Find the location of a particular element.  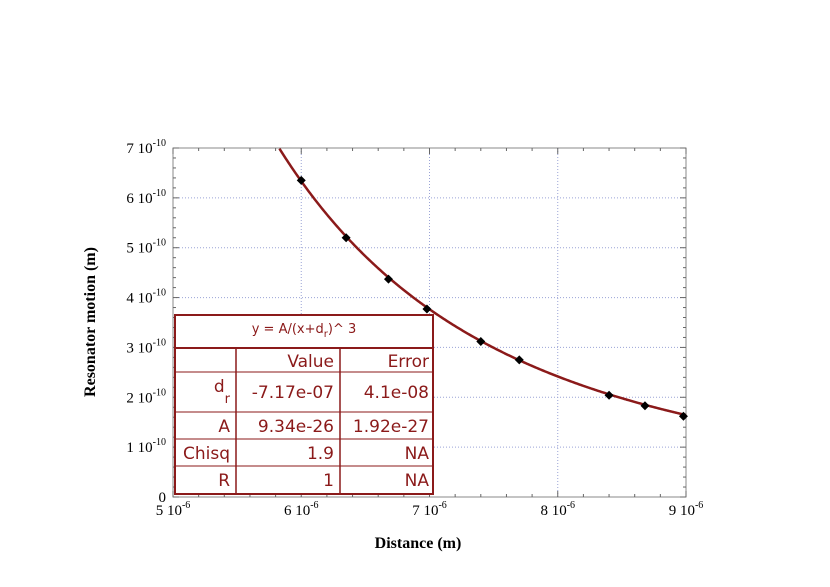

y-axis-title: Resonator motion (m) is located at coordinates (90, 322).